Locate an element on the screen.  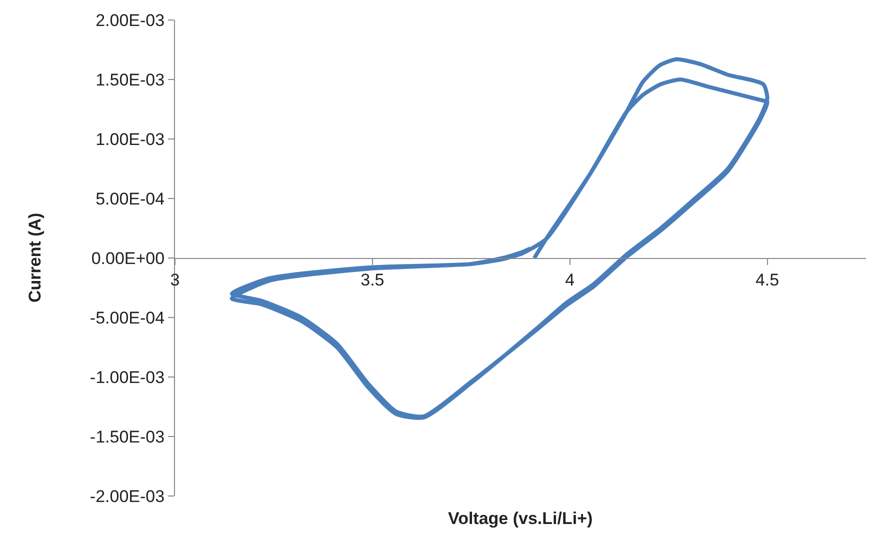
x-axis-title: Voltage (vs.Li/Li+) is located at coordinates (520, 518).